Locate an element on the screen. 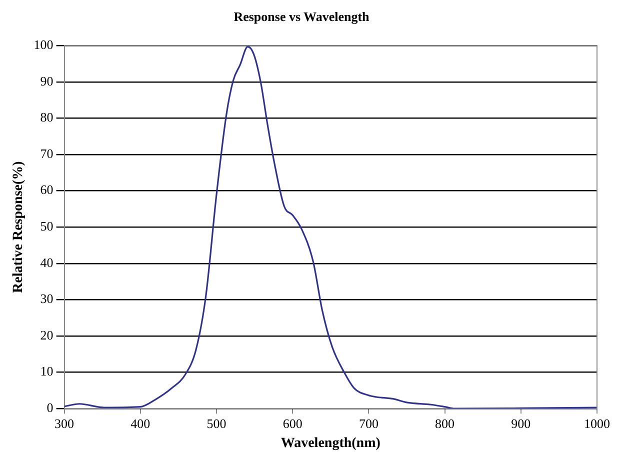  x-tick-label: 400 is located at coordinates (140, 423).